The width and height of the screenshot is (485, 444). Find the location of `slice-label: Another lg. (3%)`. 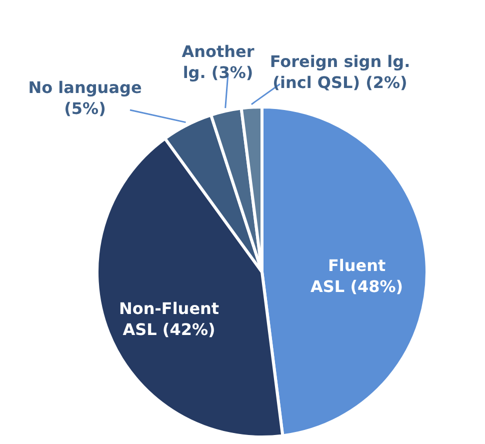

slice-label: Another lg. (3%) is located at coordinates (218, 62).